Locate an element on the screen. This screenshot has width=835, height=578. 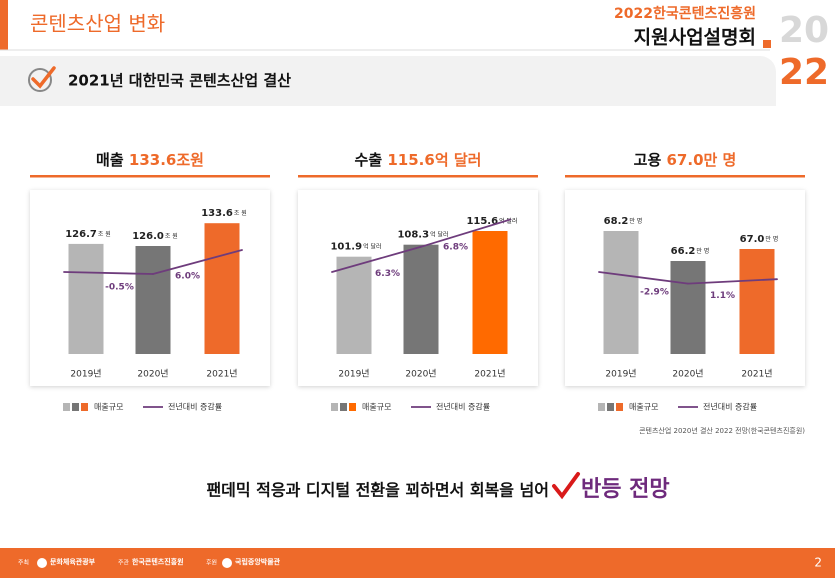
event: 지원사업설명회 is located at coordinates (695, 38).